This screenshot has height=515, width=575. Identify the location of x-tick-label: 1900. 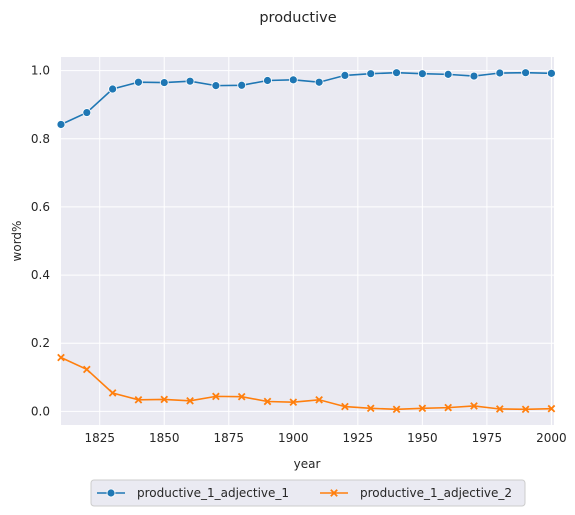
(293, 438).